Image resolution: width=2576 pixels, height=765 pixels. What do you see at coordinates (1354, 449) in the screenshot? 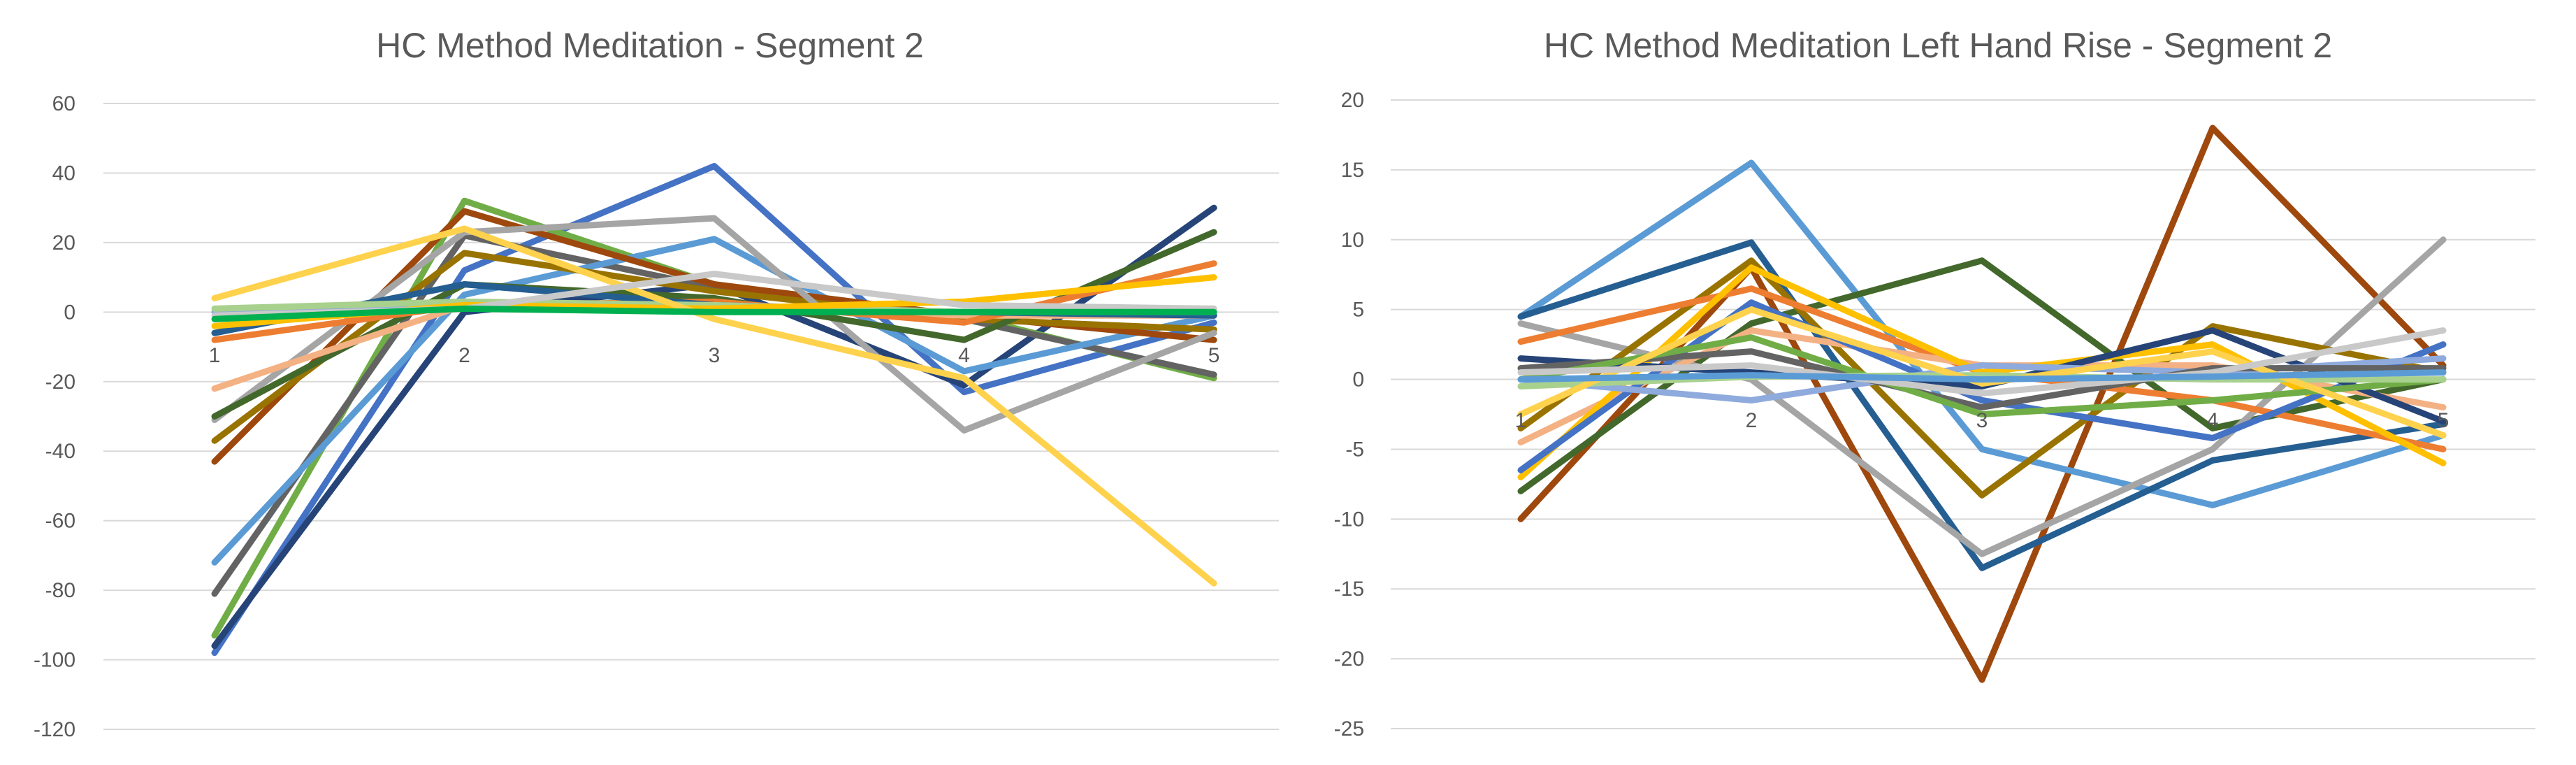
I see `y-tick-label: -5` at bounding box center [1354, 449].